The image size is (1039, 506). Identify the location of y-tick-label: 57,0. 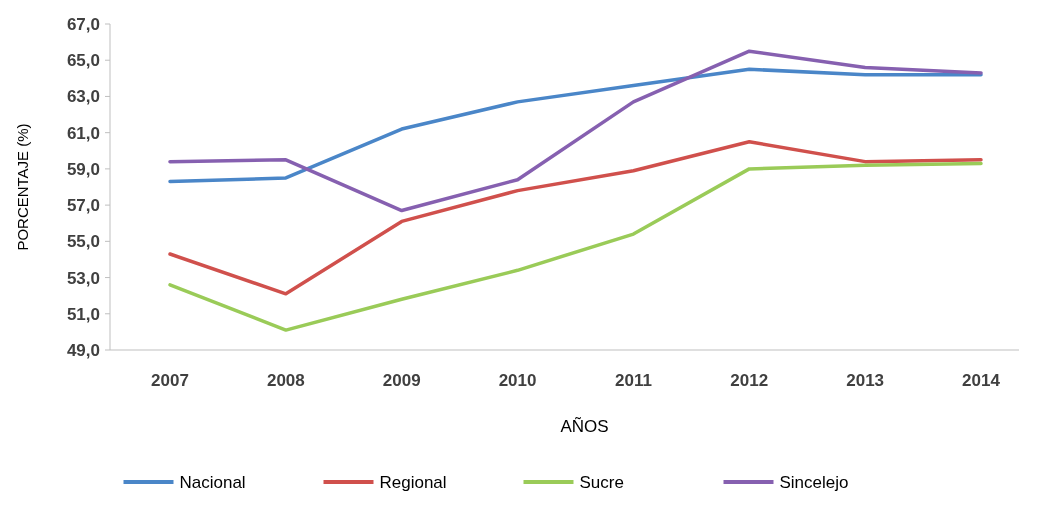
(83, 206).